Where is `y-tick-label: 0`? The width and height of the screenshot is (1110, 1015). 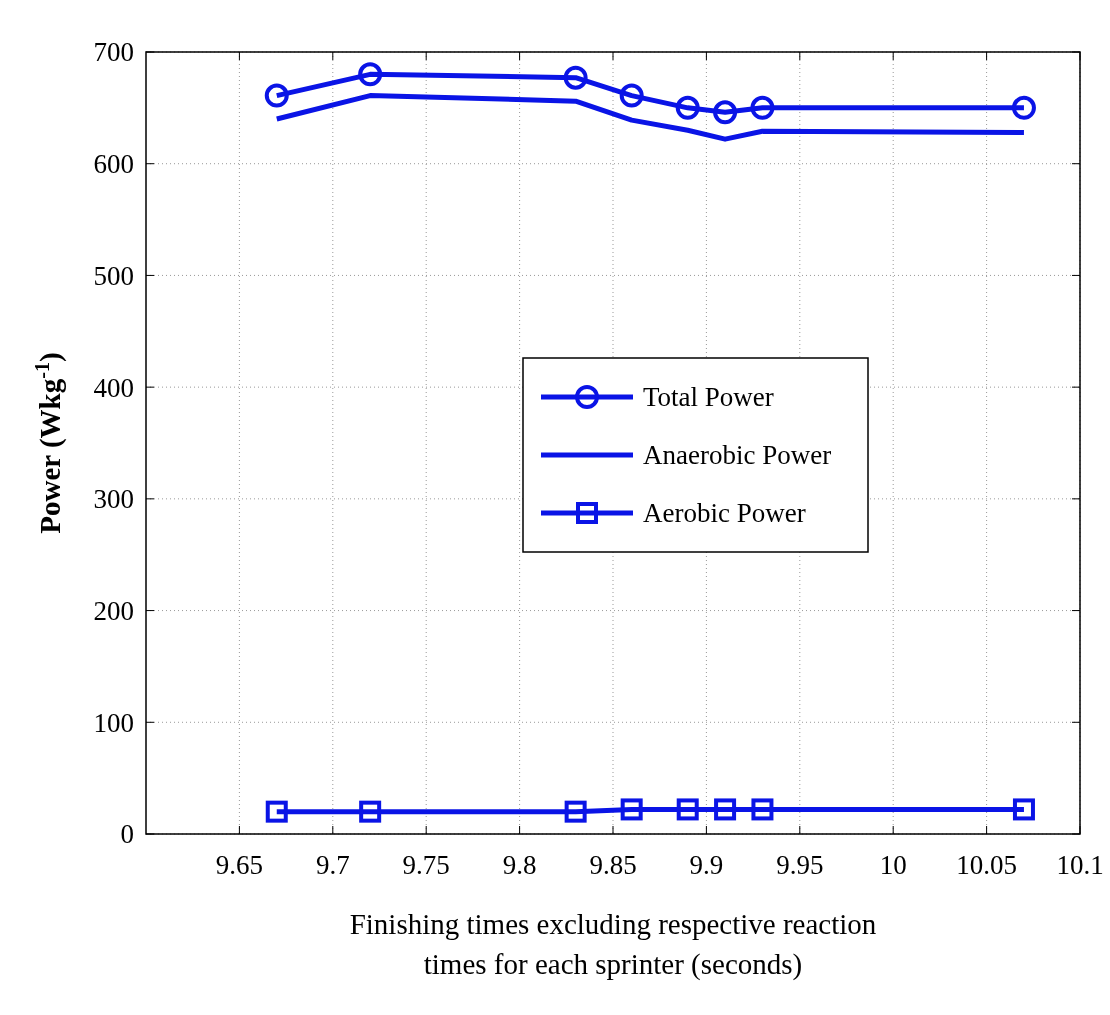
y-tick-label: 0 is located at coordinates (127, 834).